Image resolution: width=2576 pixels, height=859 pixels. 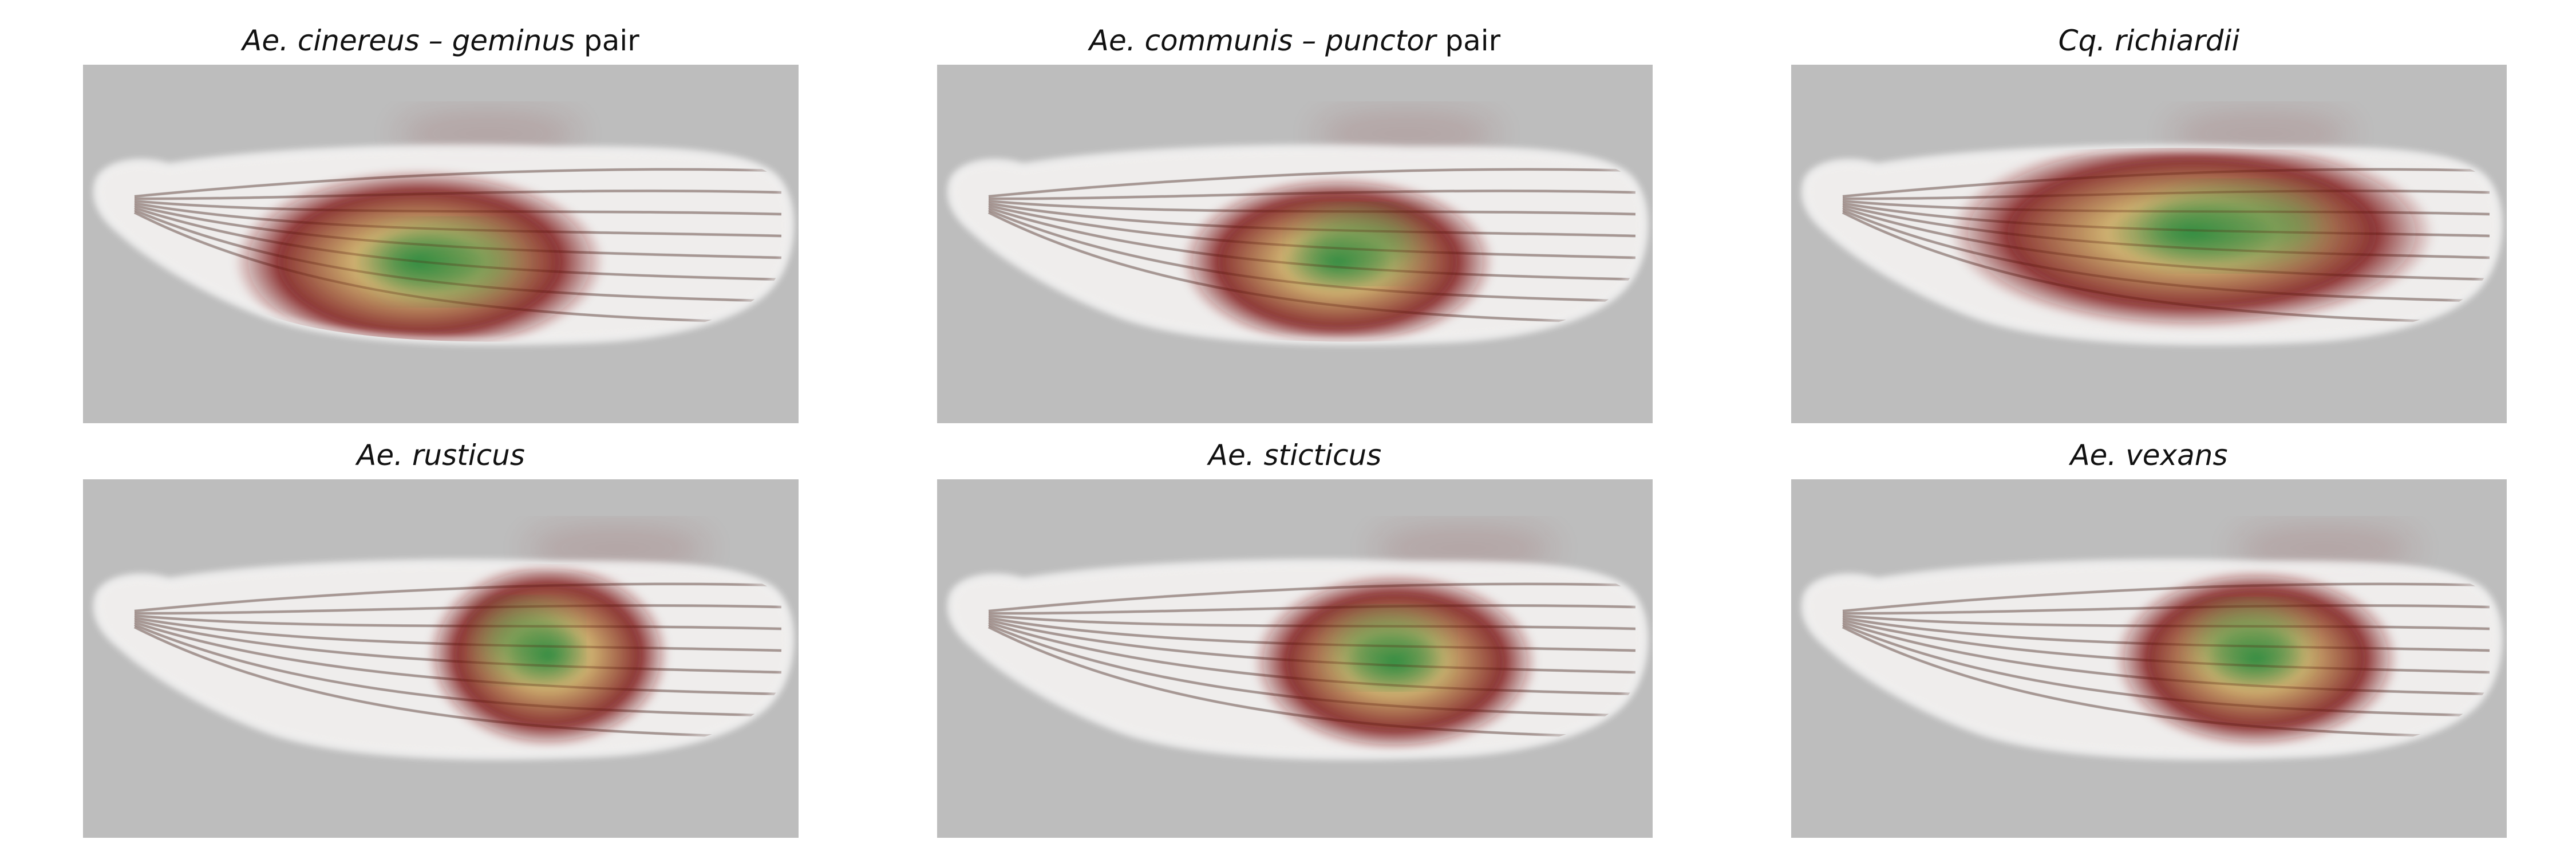 I want to click on panel-title: Ae. sticticus, so click(x=1295, y=455).